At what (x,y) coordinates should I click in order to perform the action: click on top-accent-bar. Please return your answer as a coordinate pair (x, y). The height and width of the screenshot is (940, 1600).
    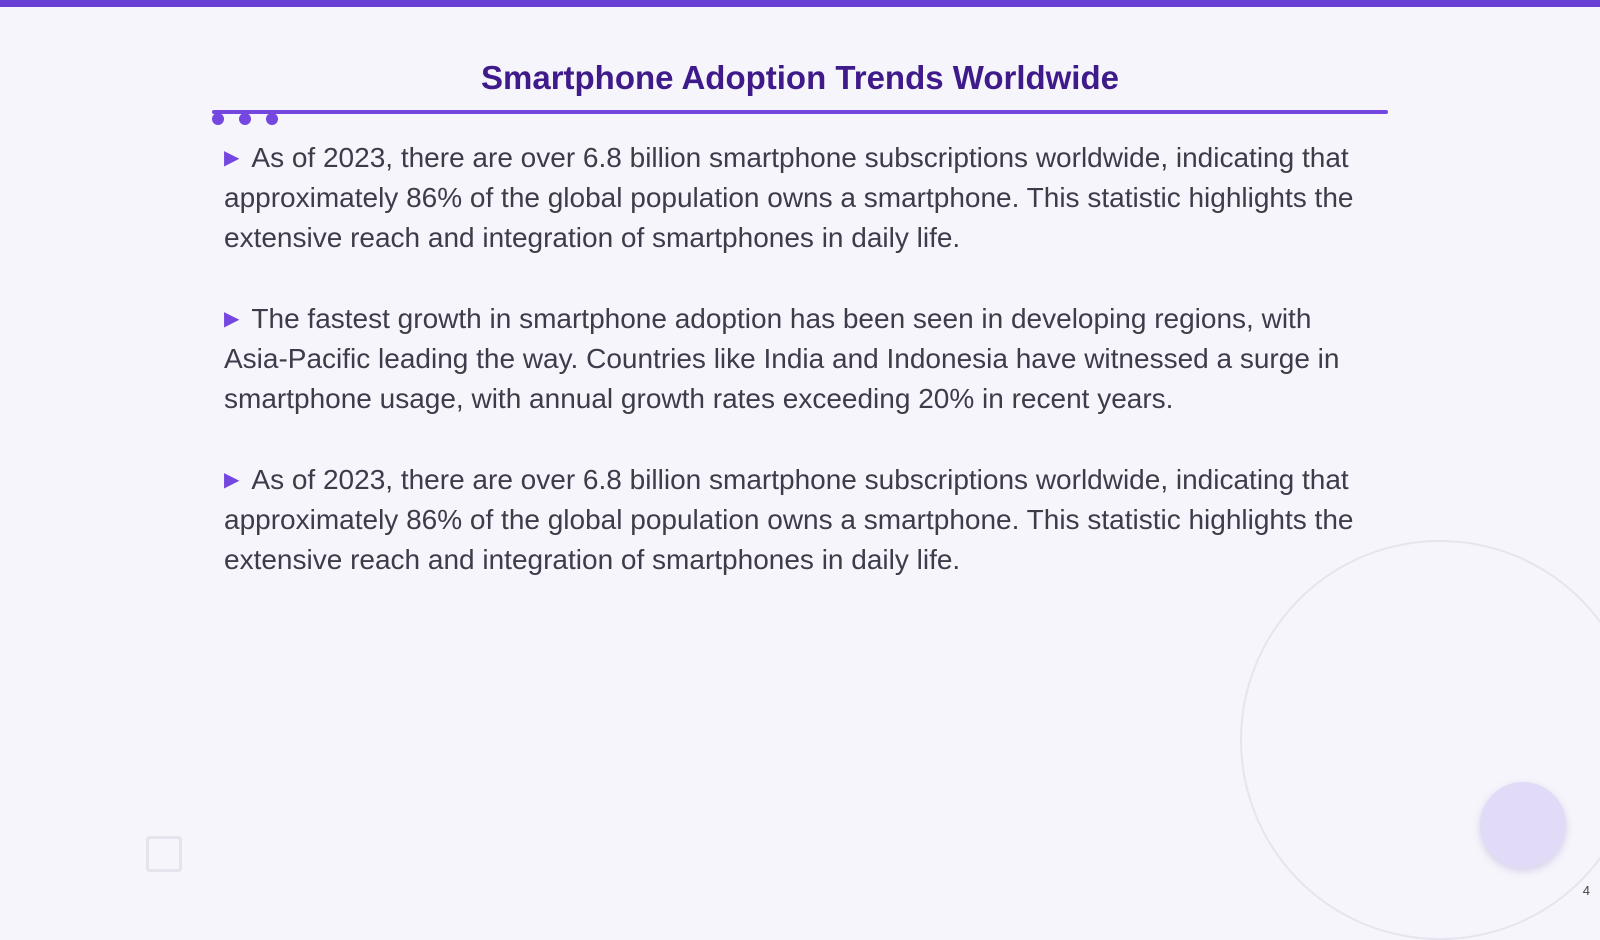
    Looking at the image, I should click on (800, 3).